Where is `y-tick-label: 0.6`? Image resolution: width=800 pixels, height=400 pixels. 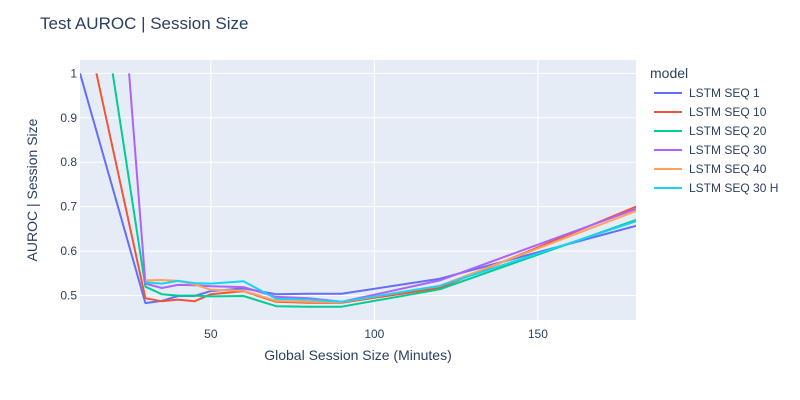
y-tick-label: 0.6 is located at coordinates (68, 251).